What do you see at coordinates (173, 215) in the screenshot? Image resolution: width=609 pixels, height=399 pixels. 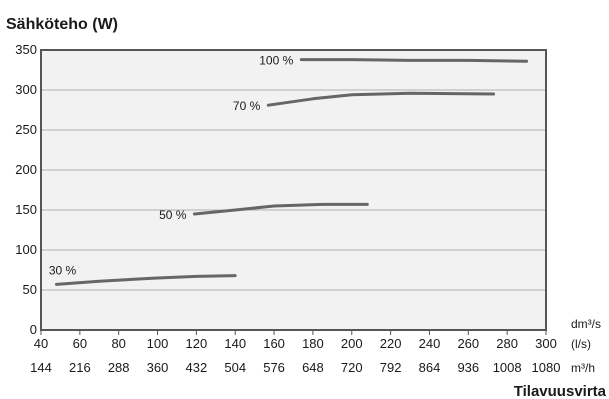 I see `series-label: 50 %` at bounding box center [173, 215].